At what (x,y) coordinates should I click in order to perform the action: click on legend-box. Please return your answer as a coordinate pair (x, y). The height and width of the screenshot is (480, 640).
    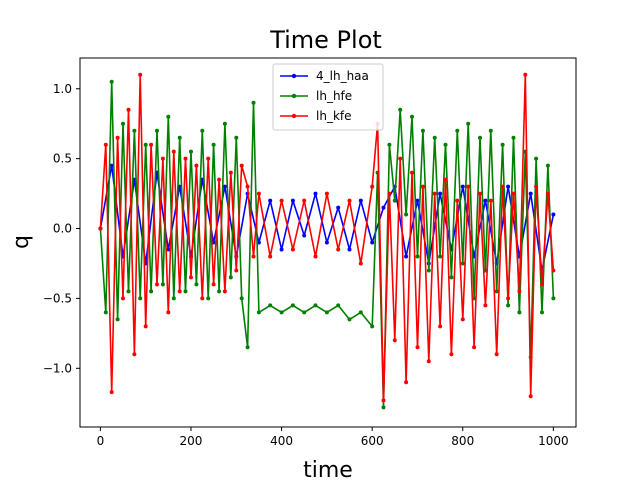
    Looking at the image, I should click on (328, 97).